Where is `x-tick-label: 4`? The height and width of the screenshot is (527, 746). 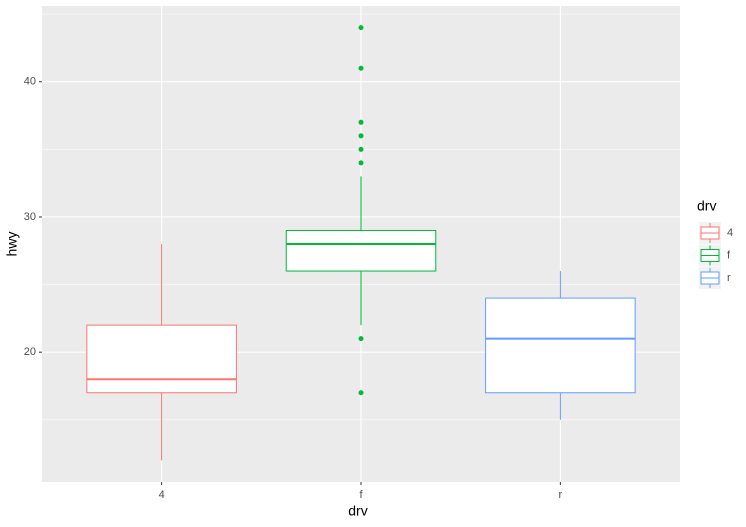 x-tick-label: 4 is located at coordinates (162, 495).